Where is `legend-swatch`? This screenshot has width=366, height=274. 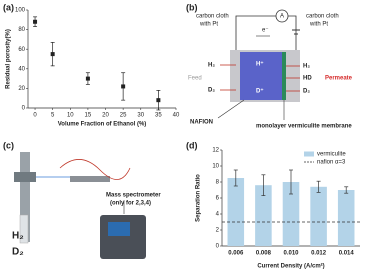
legend-swatch is located at coordinates (309, 154).